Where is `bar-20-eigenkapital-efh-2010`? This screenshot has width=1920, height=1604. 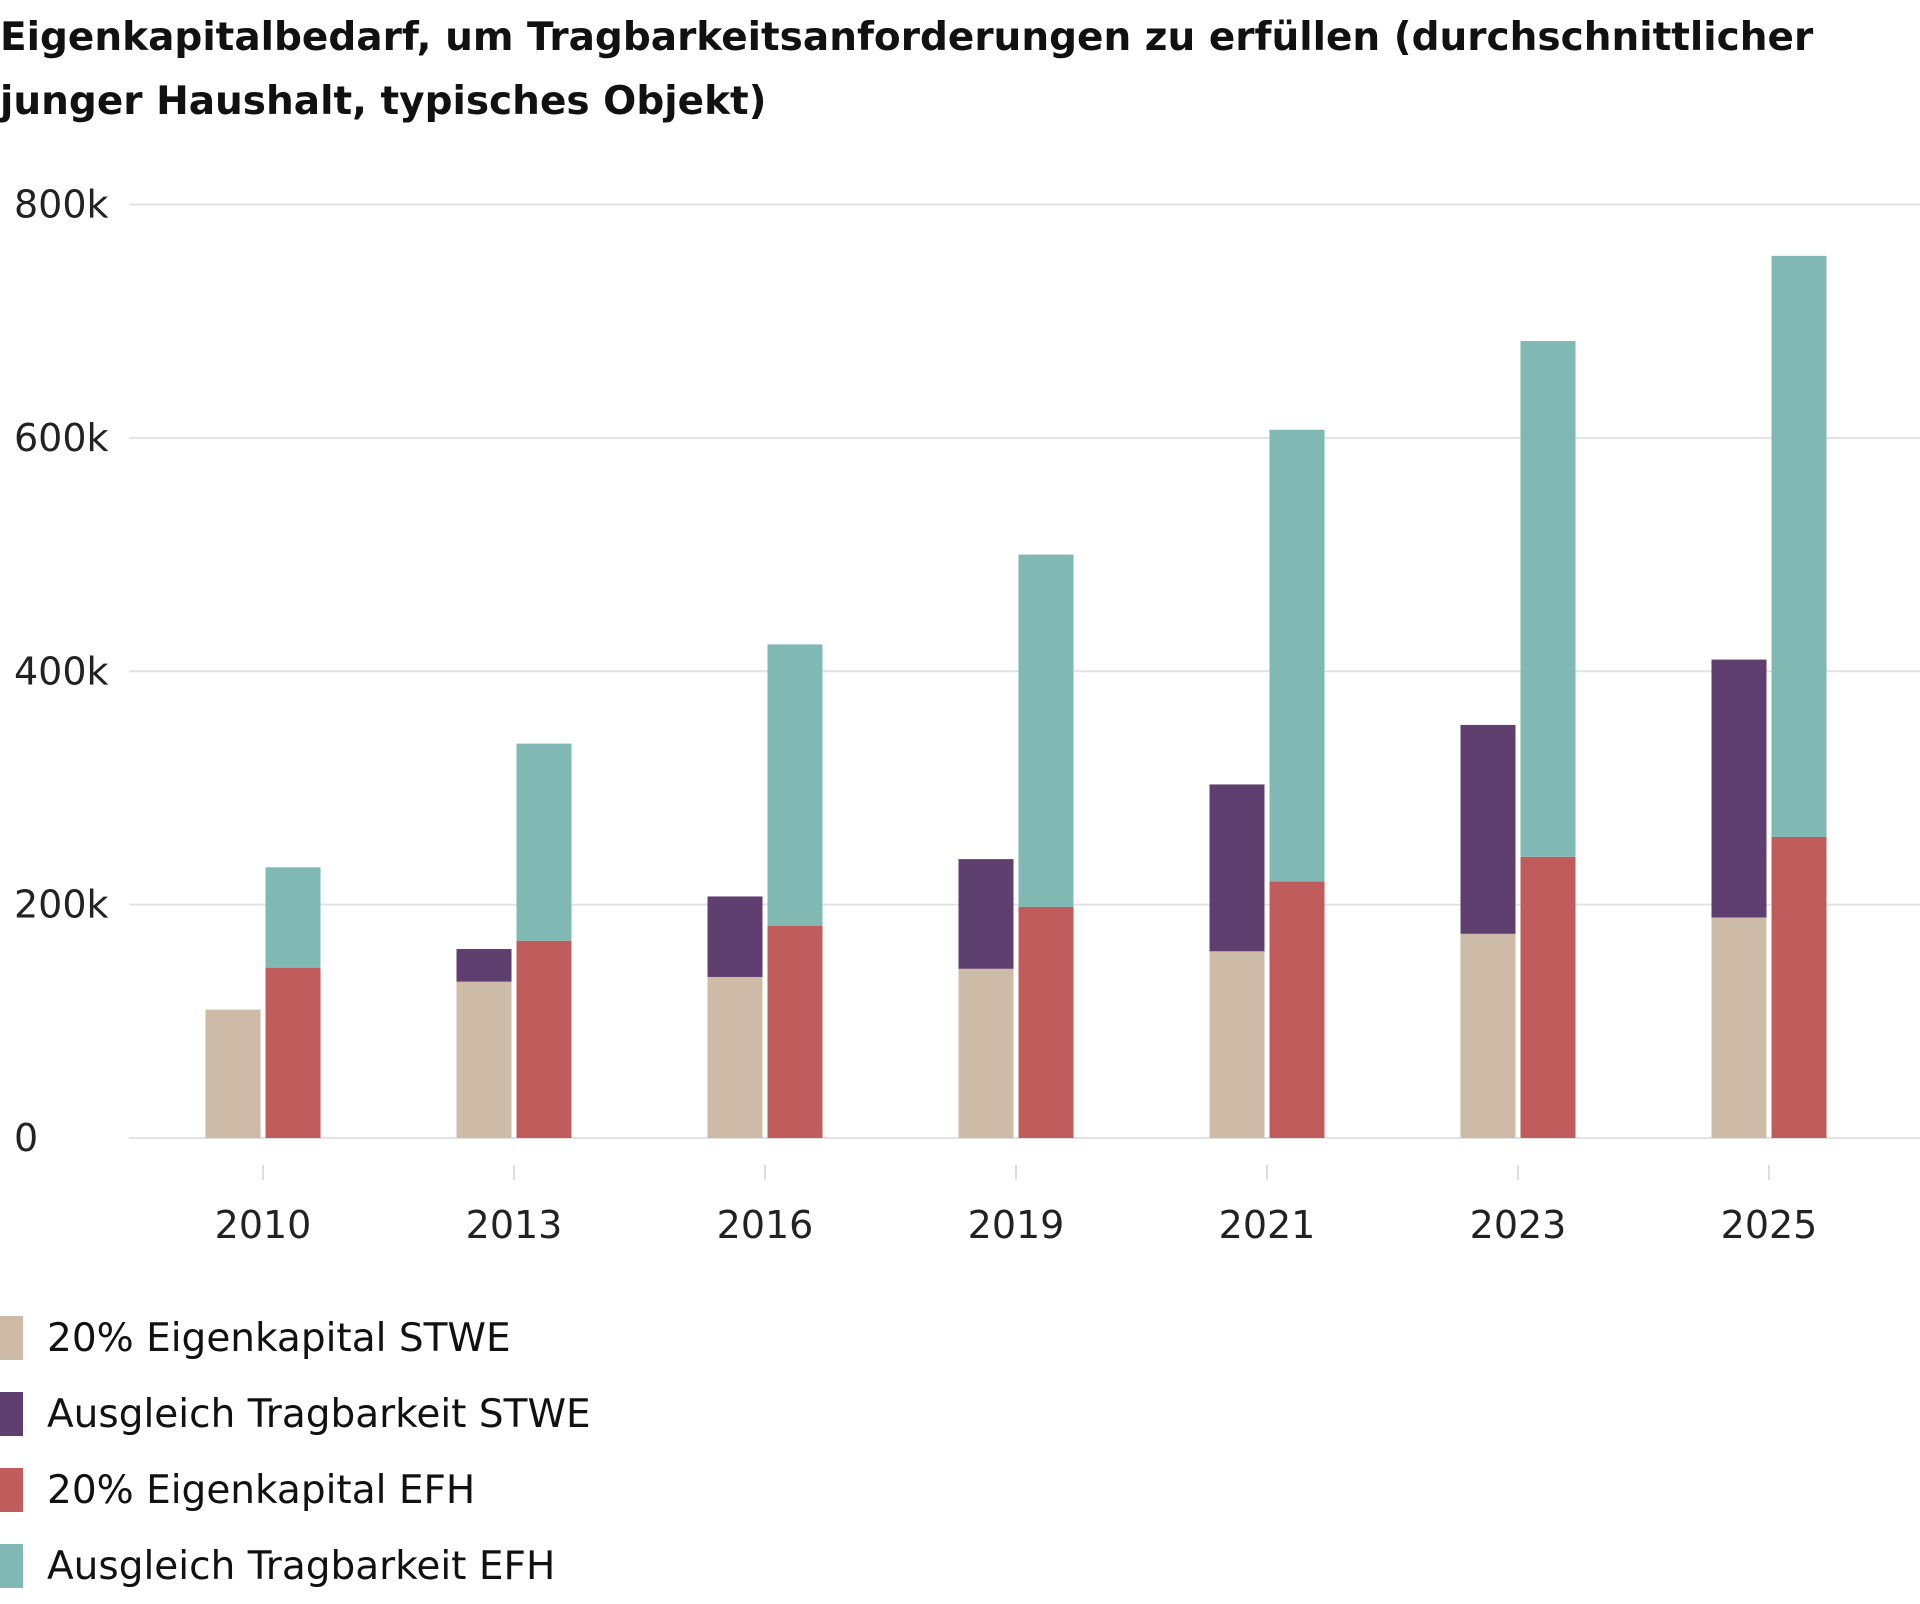
bar-20-eigenkapital-efh-2010 is located at coordinates (293, 1052).